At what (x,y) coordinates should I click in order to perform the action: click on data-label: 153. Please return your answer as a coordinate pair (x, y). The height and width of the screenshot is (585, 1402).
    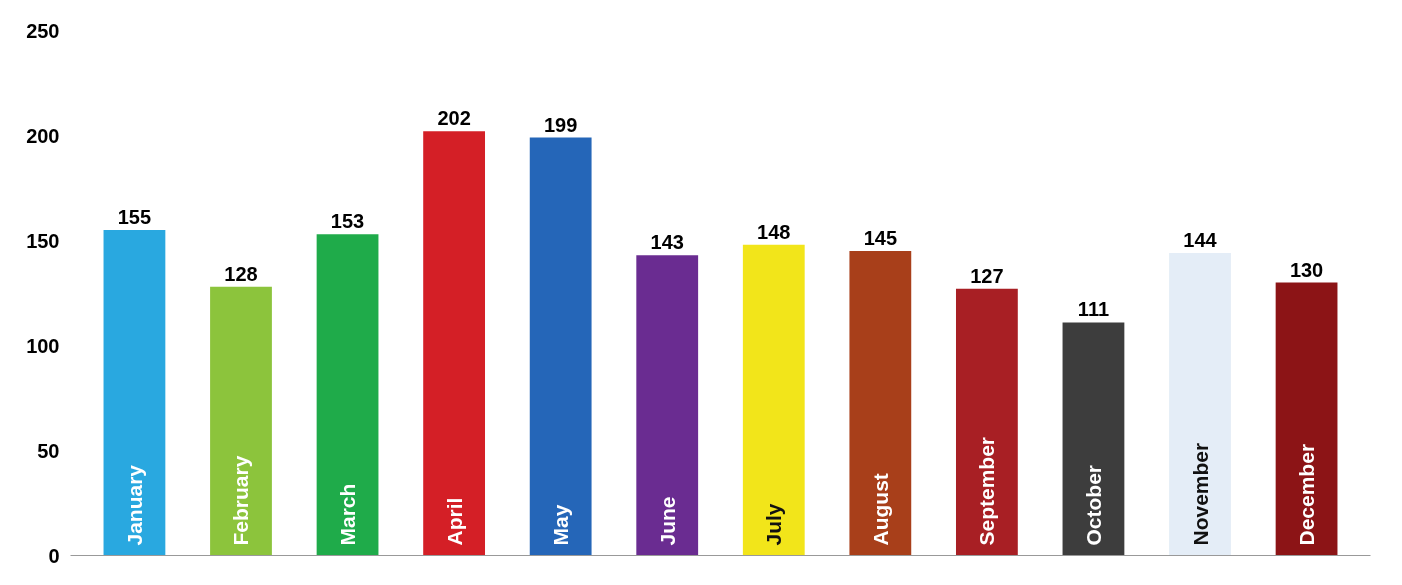
    Looking at the image, I should click on (347, 221).